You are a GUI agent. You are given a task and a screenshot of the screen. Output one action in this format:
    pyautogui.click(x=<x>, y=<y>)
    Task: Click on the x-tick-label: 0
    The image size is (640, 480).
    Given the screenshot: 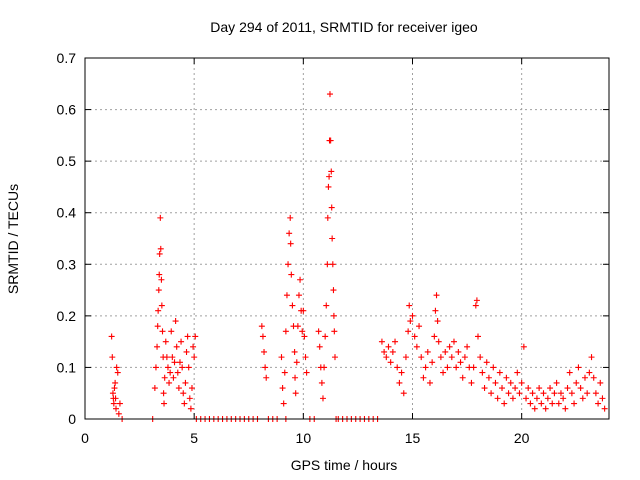 What is the action you would take?
    pyautogui.click(x=85, y=438)
    